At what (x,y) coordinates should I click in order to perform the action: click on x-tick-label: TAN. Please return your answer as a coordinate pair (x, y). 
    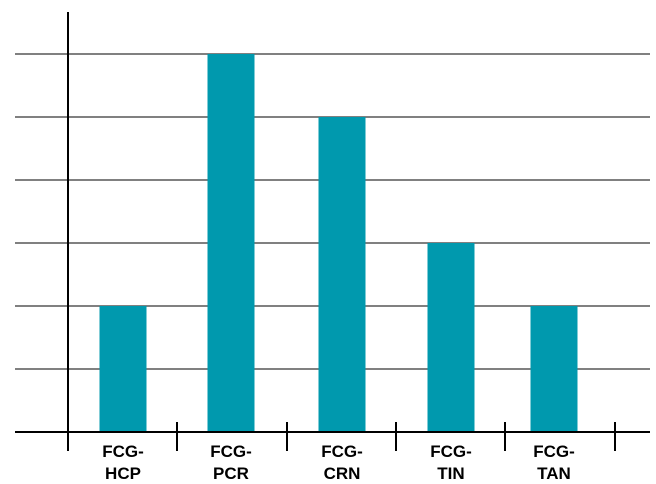
    Looking at the image, I should click on (554, 473).